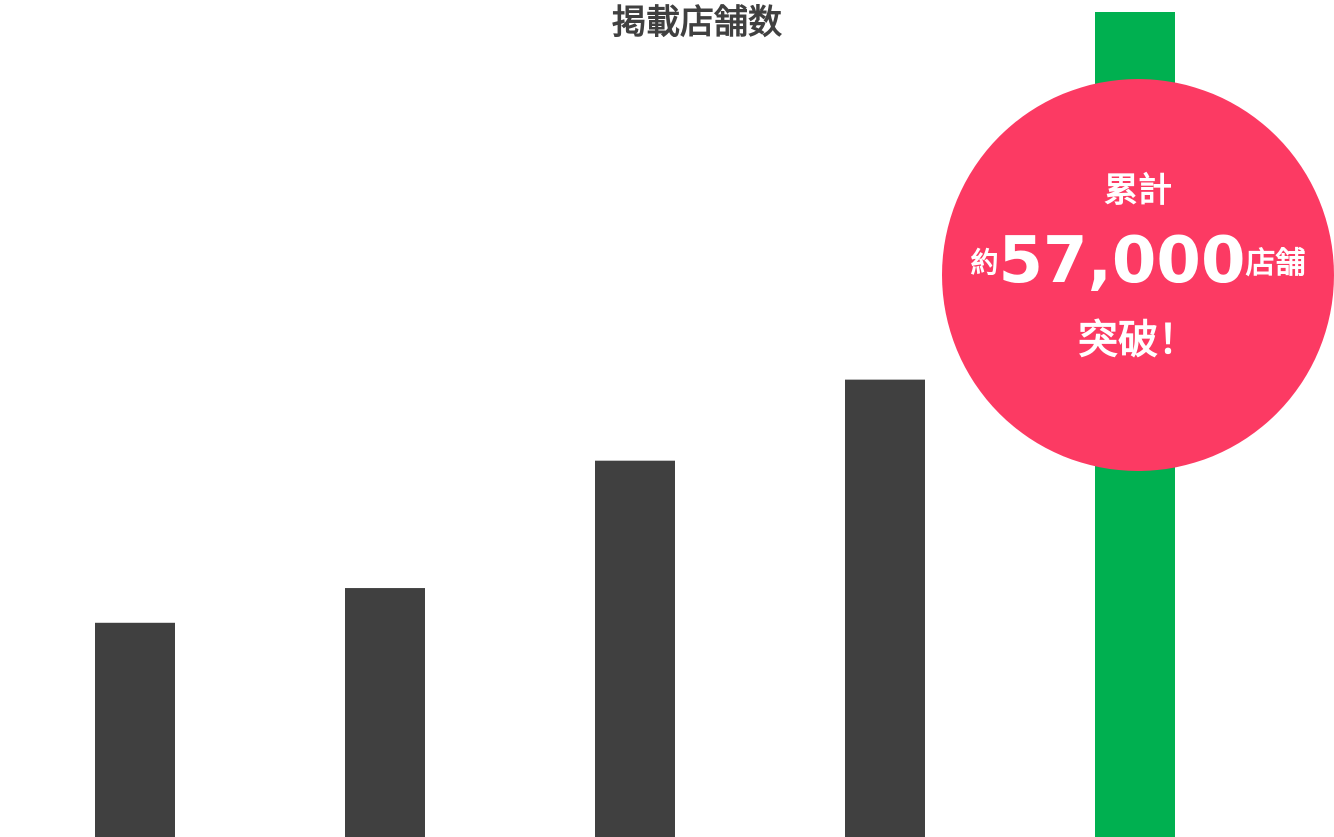  I want to click on callout-badge, so click(1138, 275).